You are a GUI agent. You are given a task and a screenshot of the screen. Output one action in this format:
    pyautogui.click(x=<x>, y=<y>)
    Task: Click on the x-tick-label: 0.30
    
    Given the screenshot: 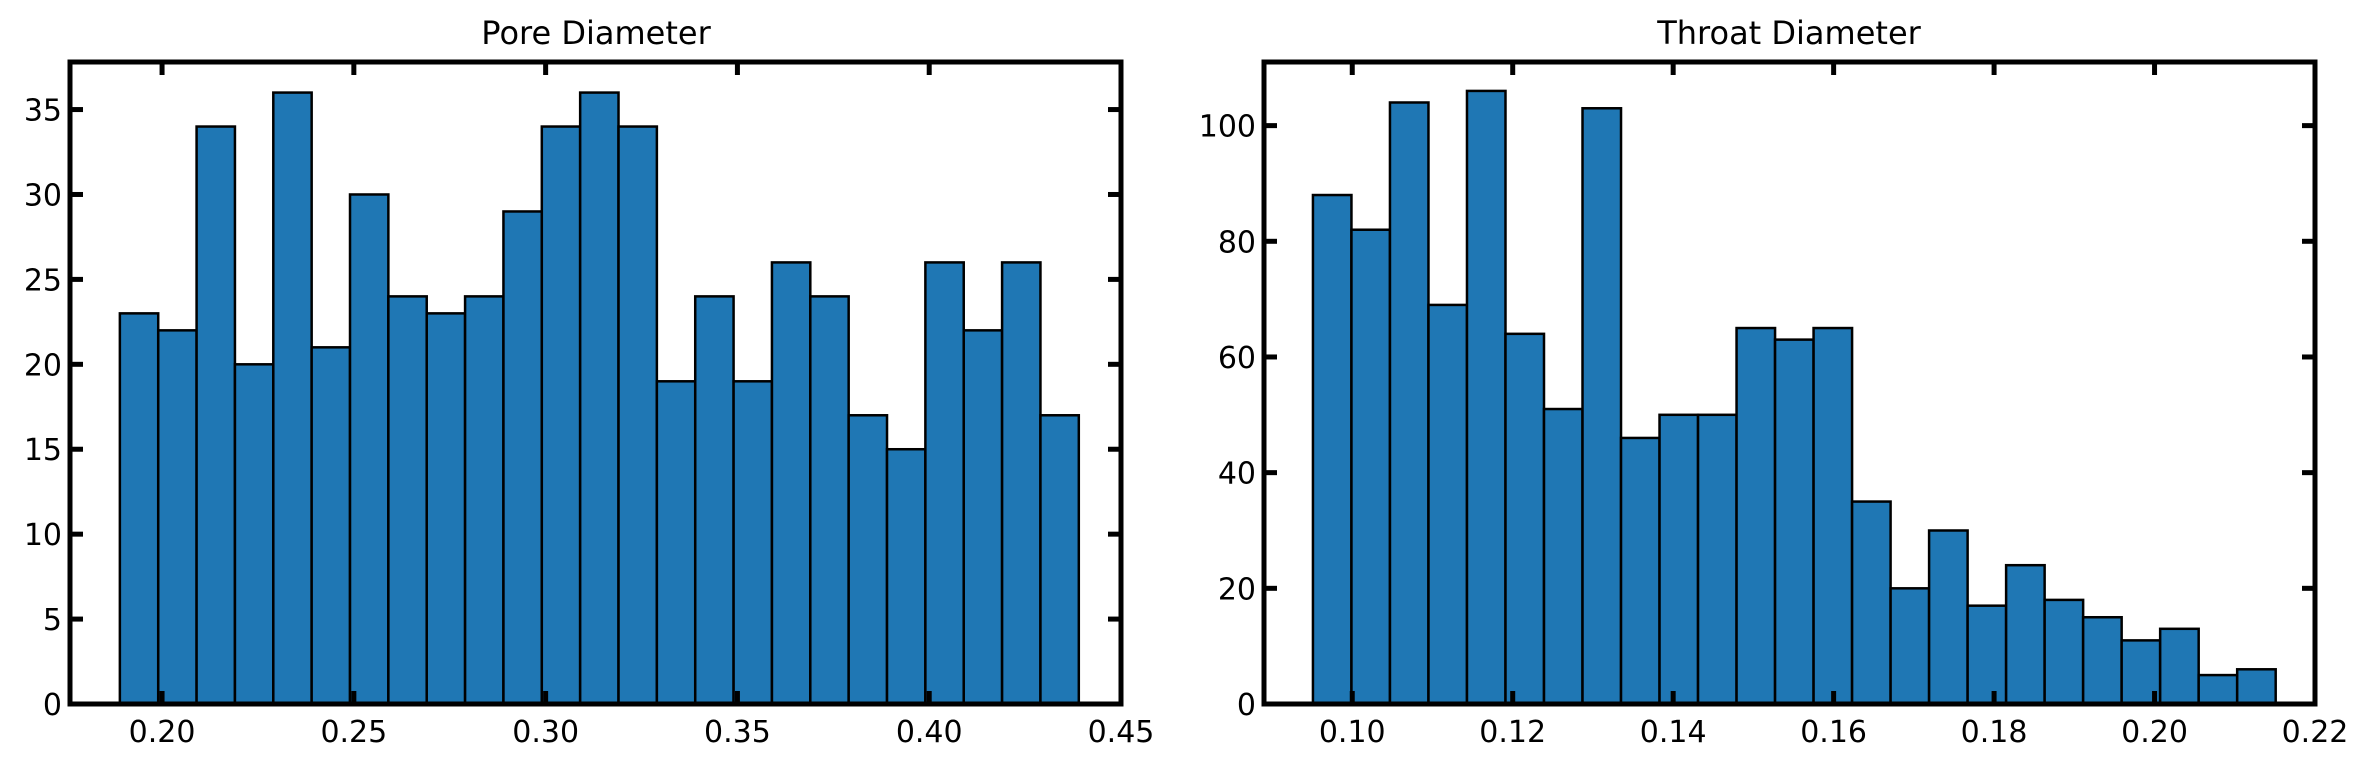 What is the action you would take?
    pyautogui.click(x=545, y=732)
    